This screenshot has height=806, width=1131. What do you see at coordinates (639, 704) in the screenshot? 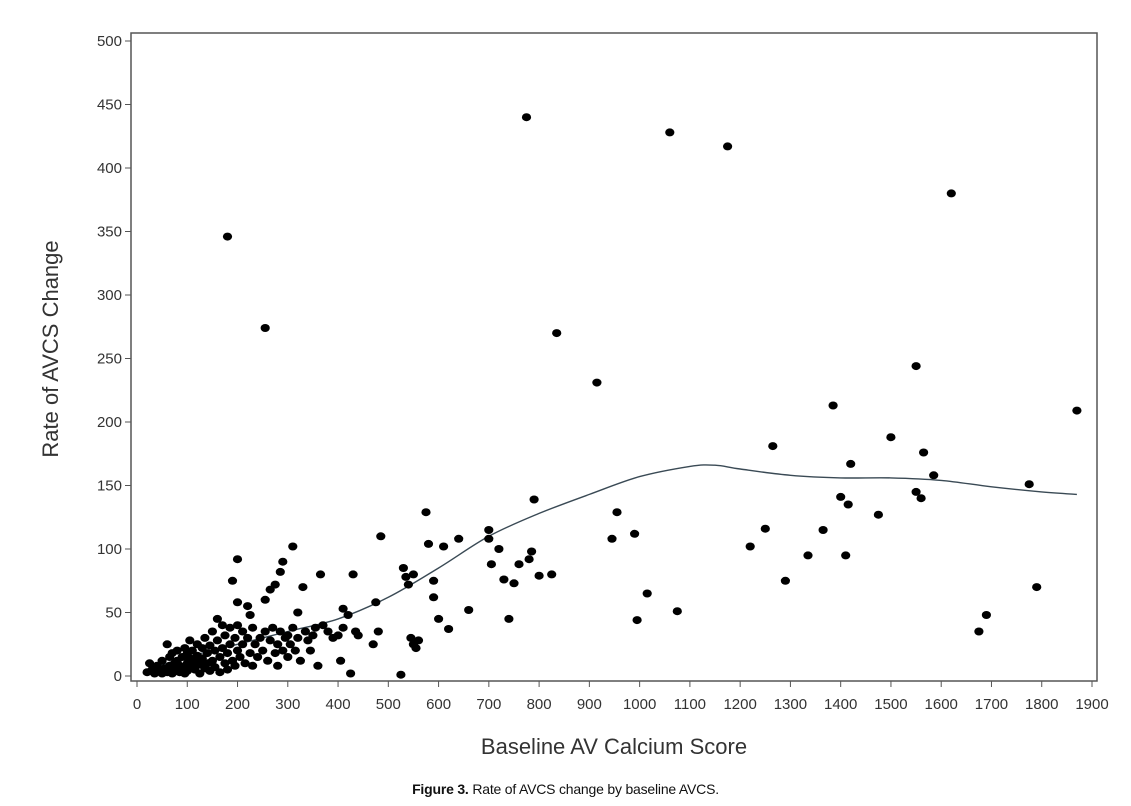
I see `x-tick-label: 1000` at bounding box center [639, 704].